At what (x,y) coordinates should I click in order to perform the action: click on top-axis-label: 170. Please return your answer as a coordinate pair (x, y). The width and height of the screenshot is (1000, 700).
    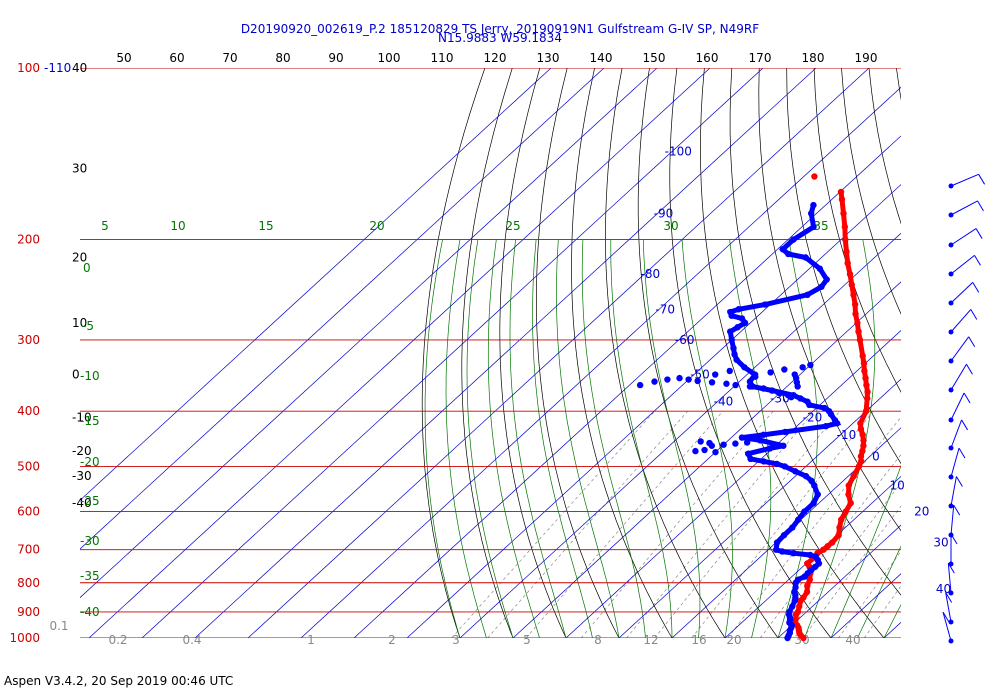
    Looking at the image, I should click on (760, 58).